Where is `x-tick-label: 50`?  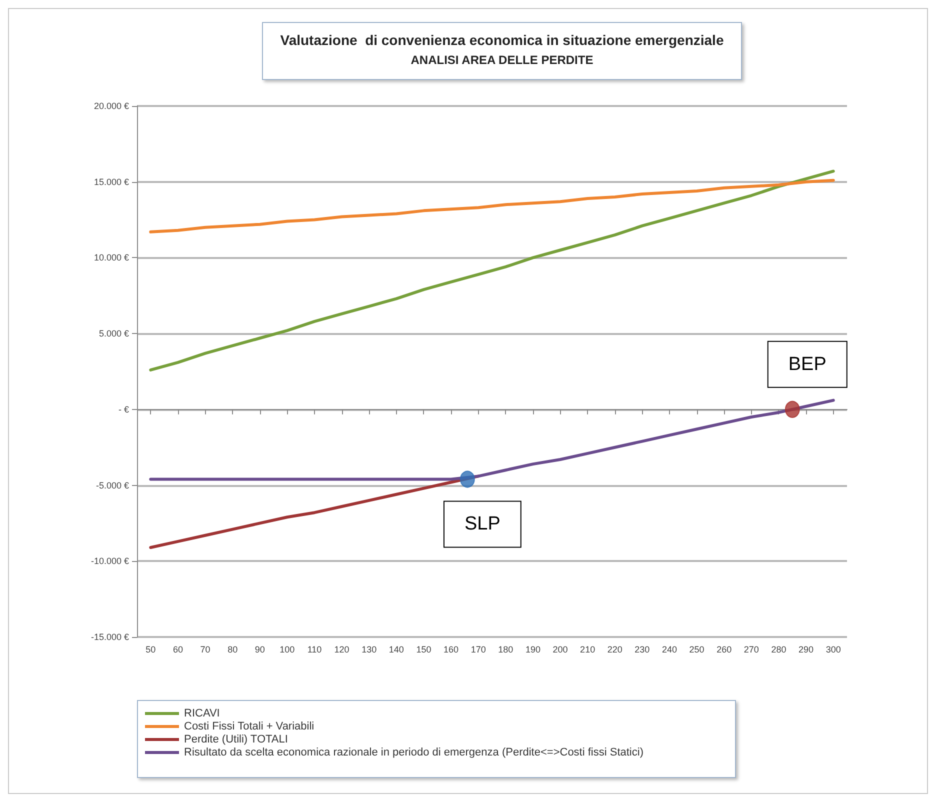 x-tick-label: 50 is located at coordinates (151, 649).